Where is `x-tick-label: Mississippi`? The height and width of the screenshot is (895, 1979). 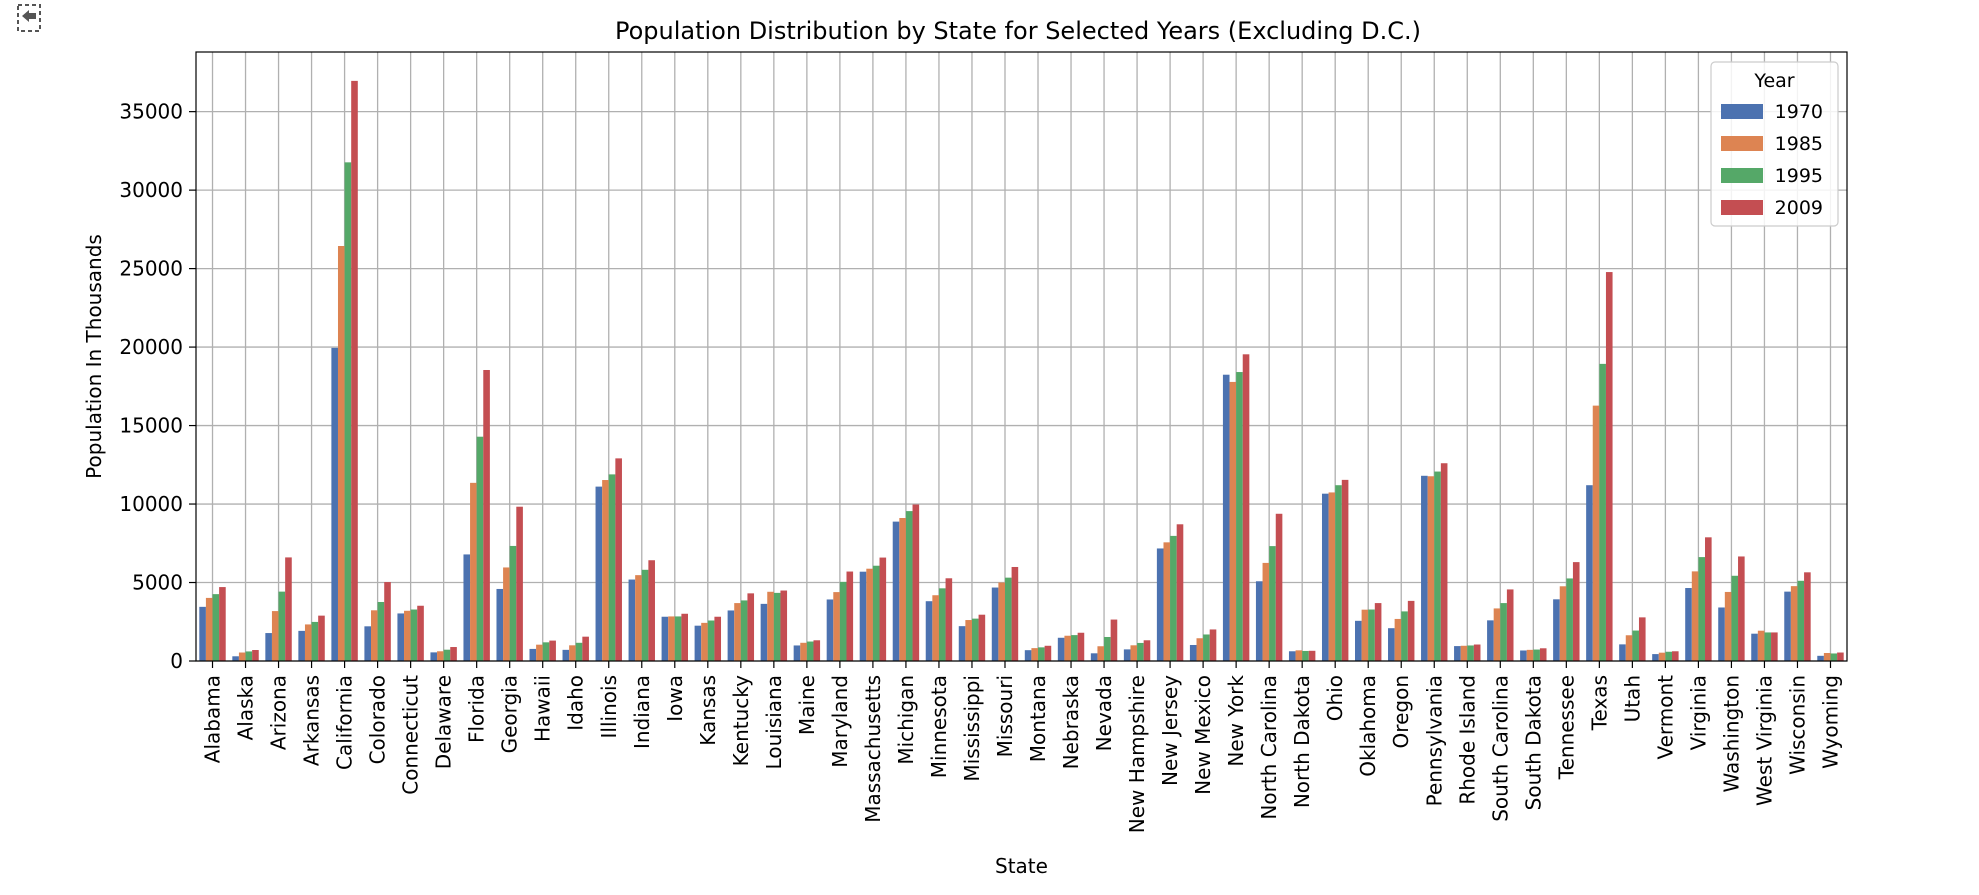 x-tick-label: Mississippi is located at coordinates (972, 728).